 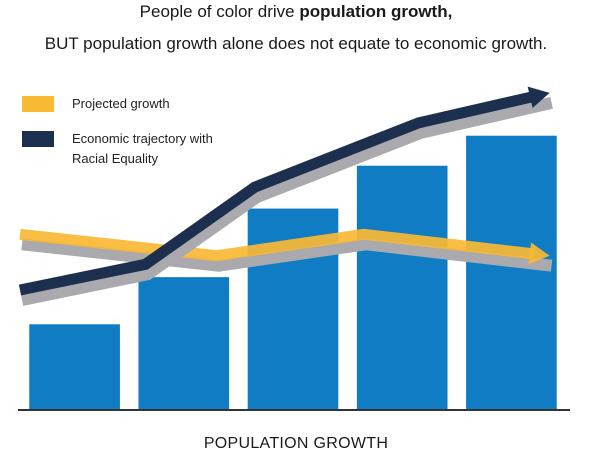 I want to click on series-1-shadow, so click(x=287, y=255).